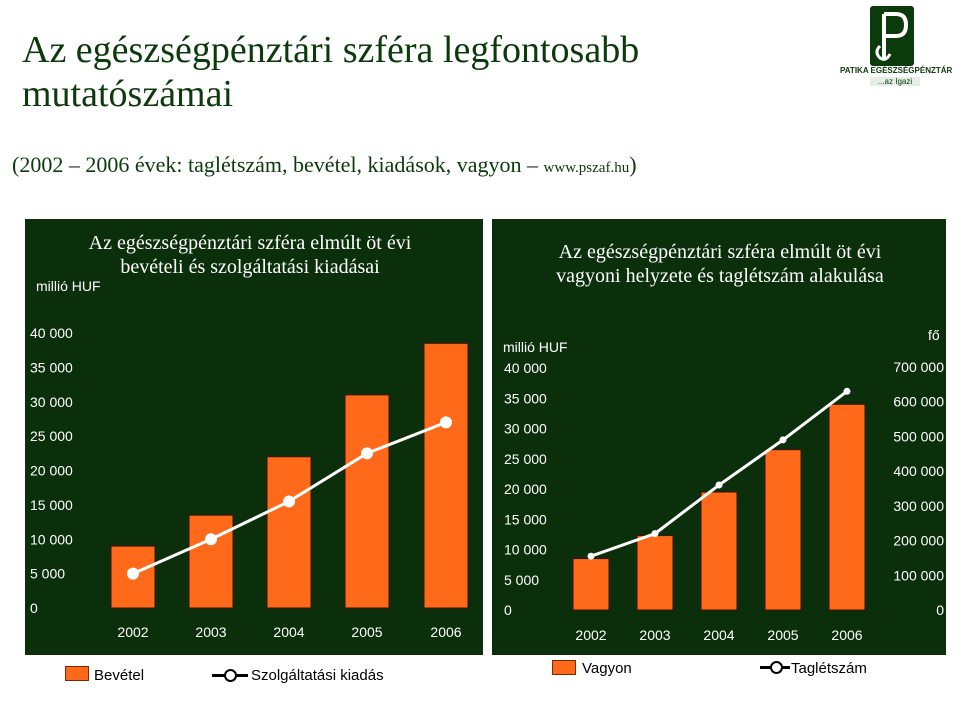  Describe the element at coordinates (77, 673) in the screenshot. I see `legend-swatch-bevetel` at that location.